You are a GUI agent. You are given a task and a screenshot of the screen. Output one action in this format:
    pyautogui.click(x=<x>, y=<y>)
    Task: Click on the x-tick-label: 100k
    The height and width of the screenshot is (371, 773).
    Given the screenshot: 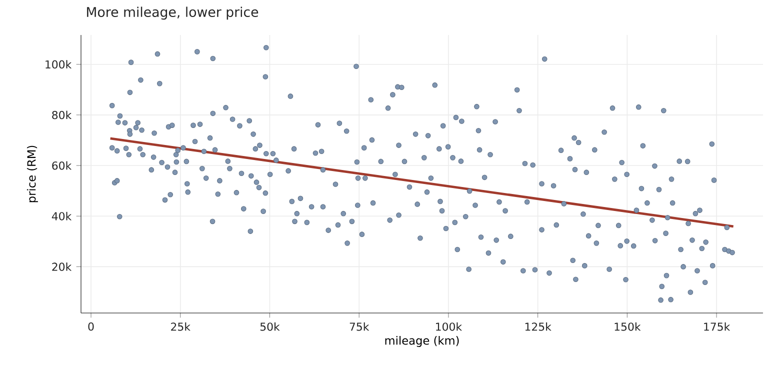 What is the action you would take?
    pyautogui.click(x=449, y=326)
    